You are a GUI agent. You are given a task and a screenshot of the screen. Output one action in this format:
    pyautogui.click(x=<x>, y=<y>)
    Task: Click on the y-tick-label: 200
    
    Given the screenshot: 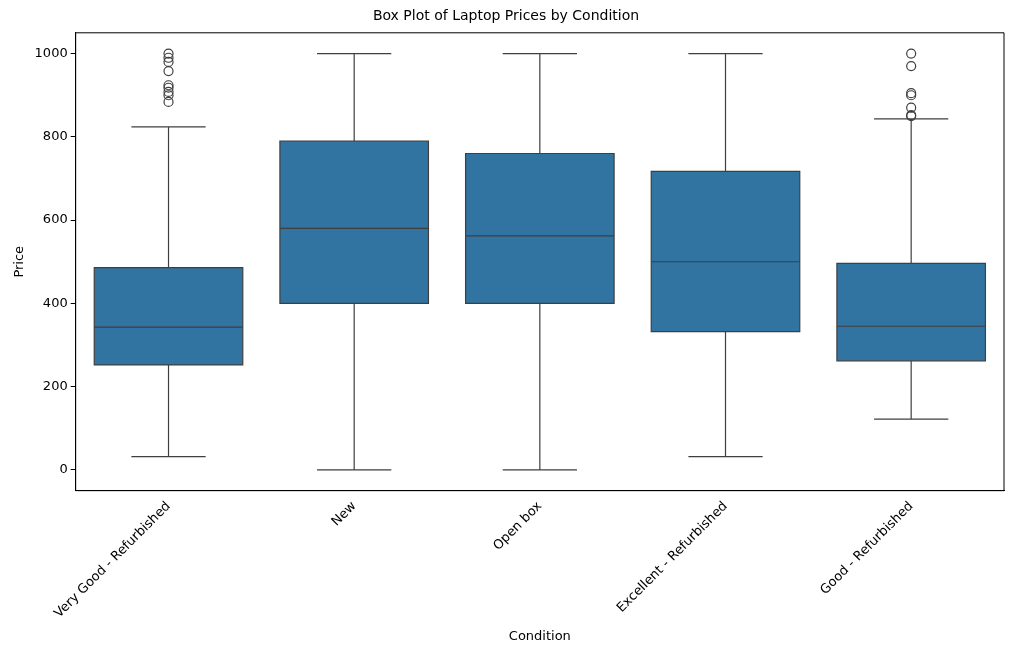 What is the action you would take?
    pyautogui.click(x=55, y=385)
    